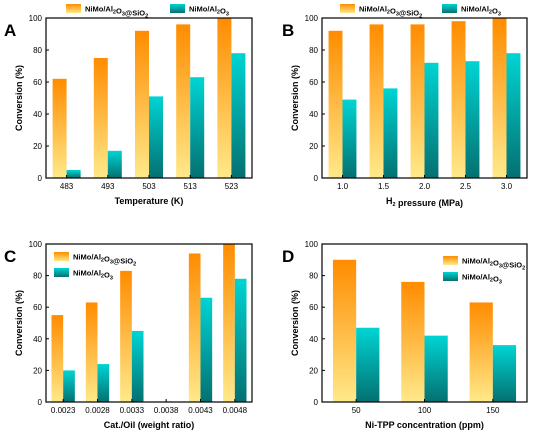 The height and width of the screenshot is (444, 550). I want to click on bar-nimoal2o3-0.0023, so click(69, 386).